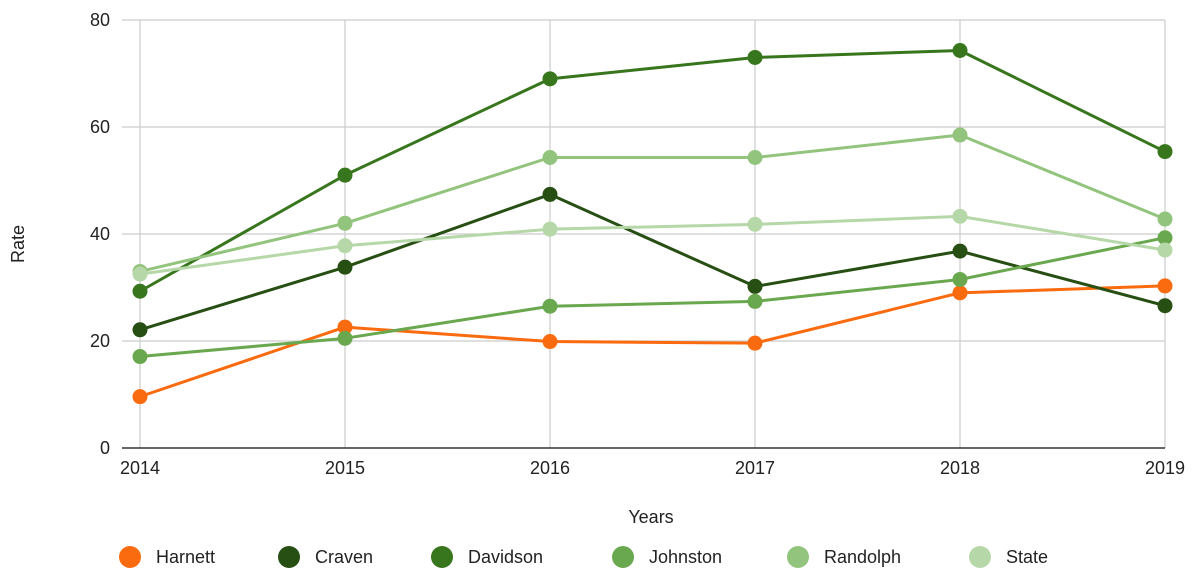 The height and width of the screenshot is (573, 1201). What do you see at coordinates (650, 517) in the screenshot?
I see `x-axis-title: Years` at bounding box center [650, 517].